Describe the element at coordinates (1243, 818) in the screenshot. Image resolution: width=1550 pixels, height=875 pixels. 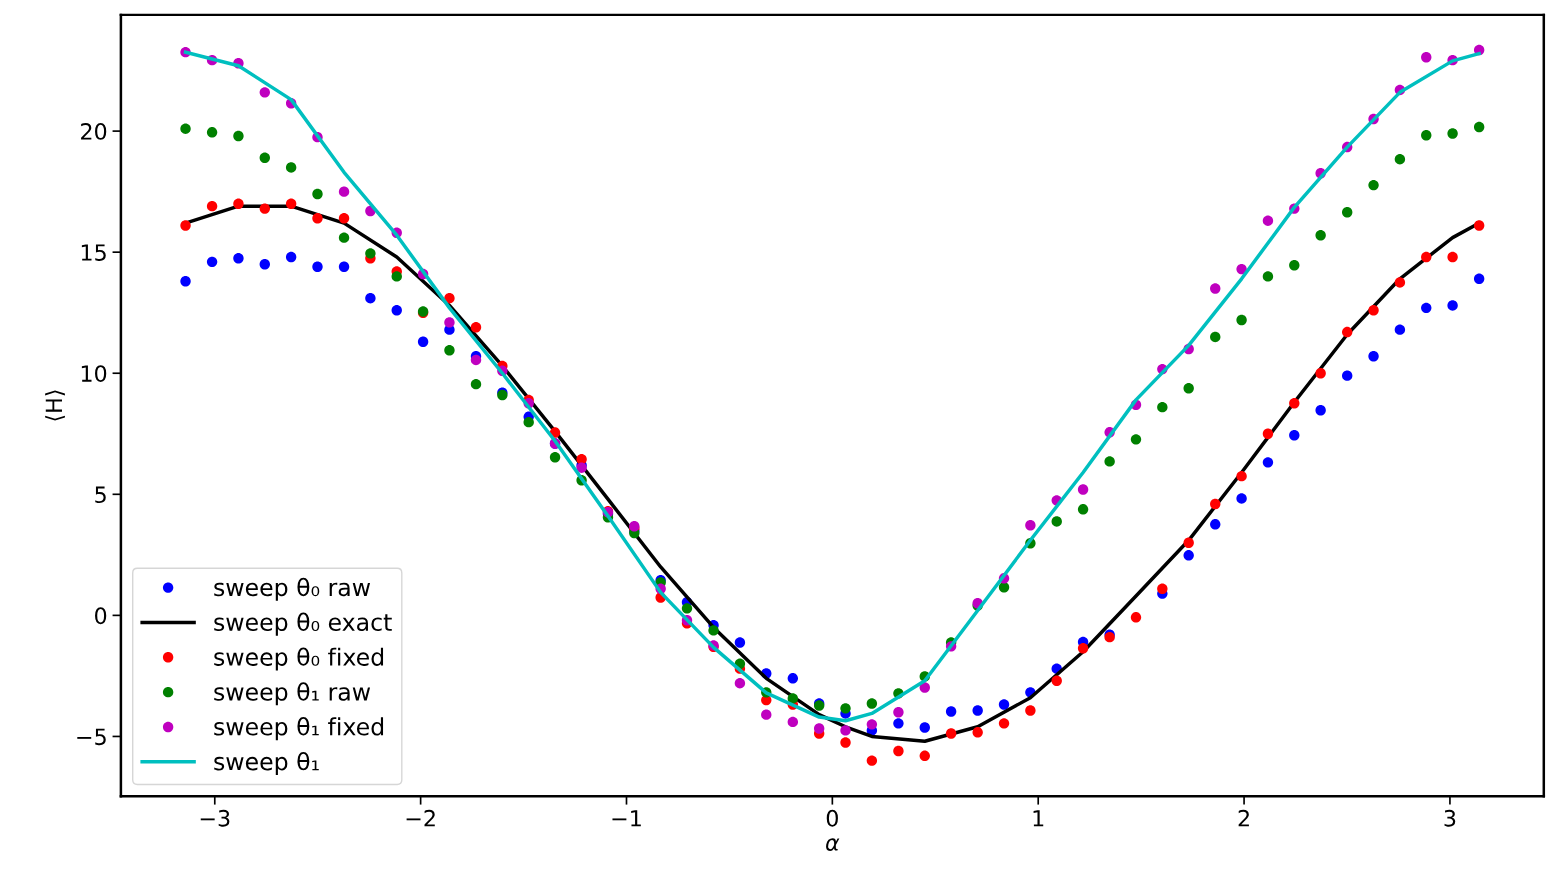
I see `x-tick-label: 2` at that location.